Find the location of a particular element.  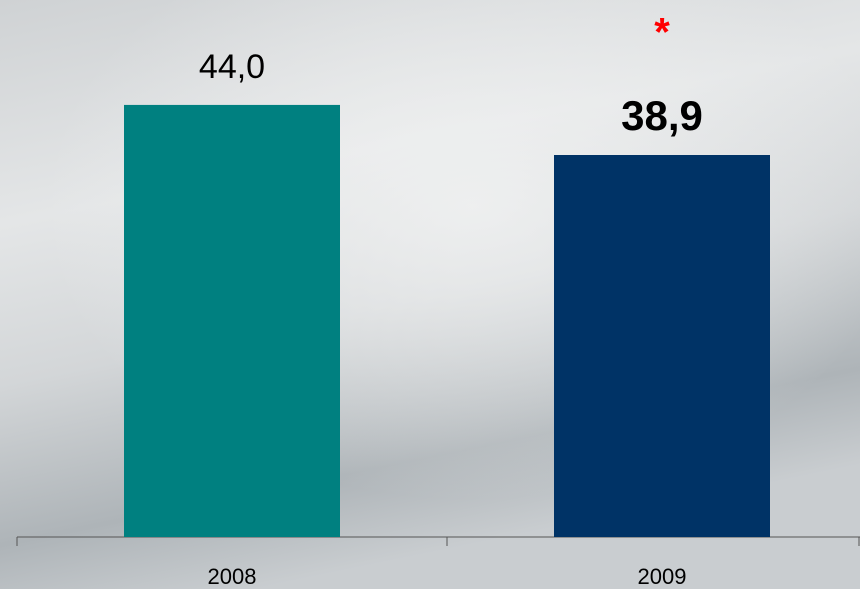

value-label: 38,9 is located at coordinates (662, 115).